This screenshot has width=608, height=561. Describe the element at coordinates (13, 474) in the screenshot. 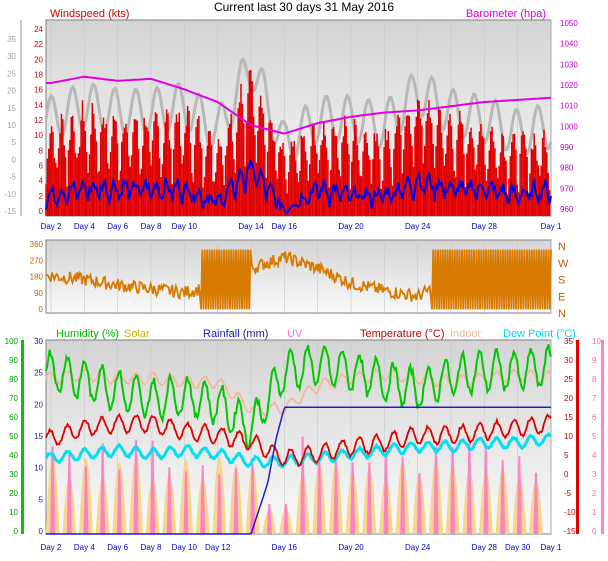

I see `y-tick-humidity: 30` at that location.